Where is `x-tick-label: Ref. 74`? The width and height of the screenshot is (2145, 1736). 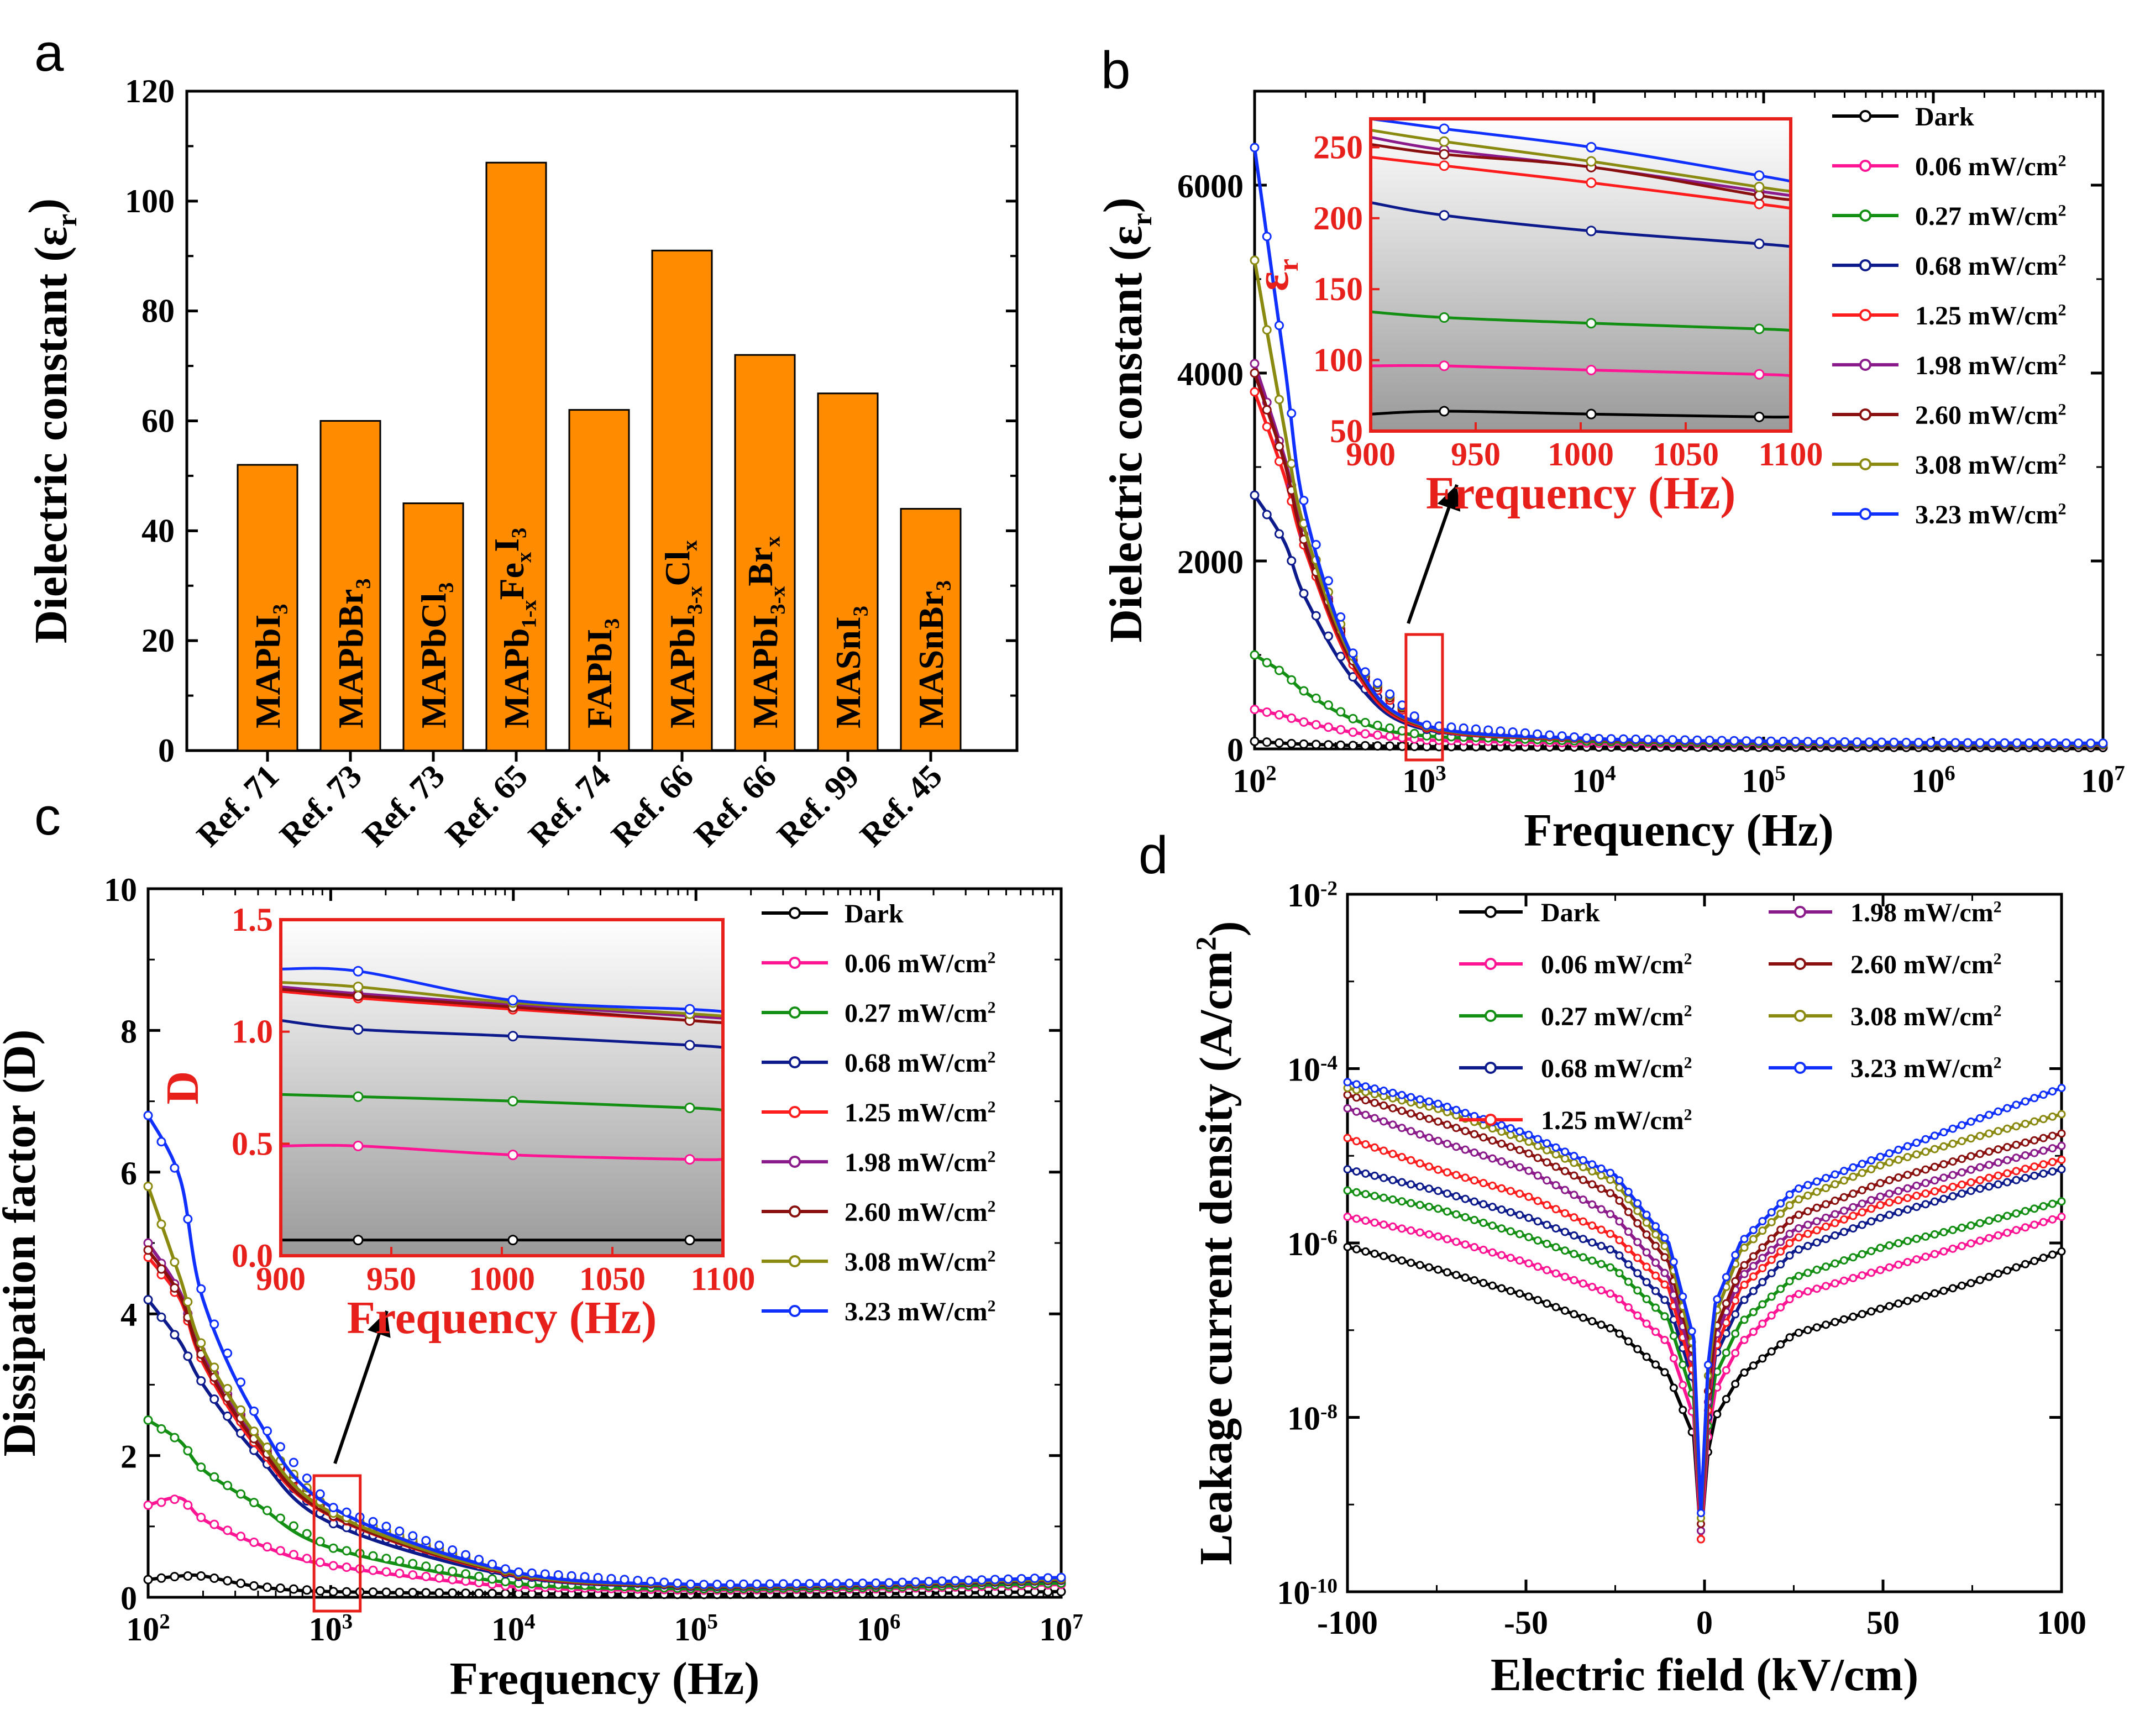
x-tick-label: Ref. 74 is located at coordinates (569, 806).